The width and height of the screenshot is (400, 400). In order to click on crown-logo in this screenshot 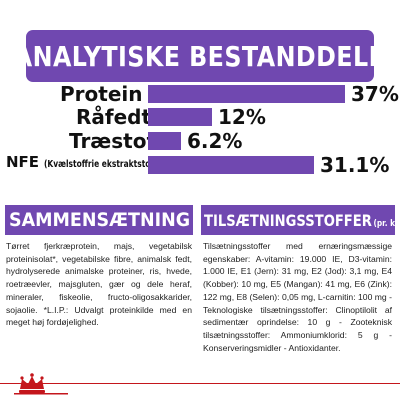, I will do `click(41, 384)`.